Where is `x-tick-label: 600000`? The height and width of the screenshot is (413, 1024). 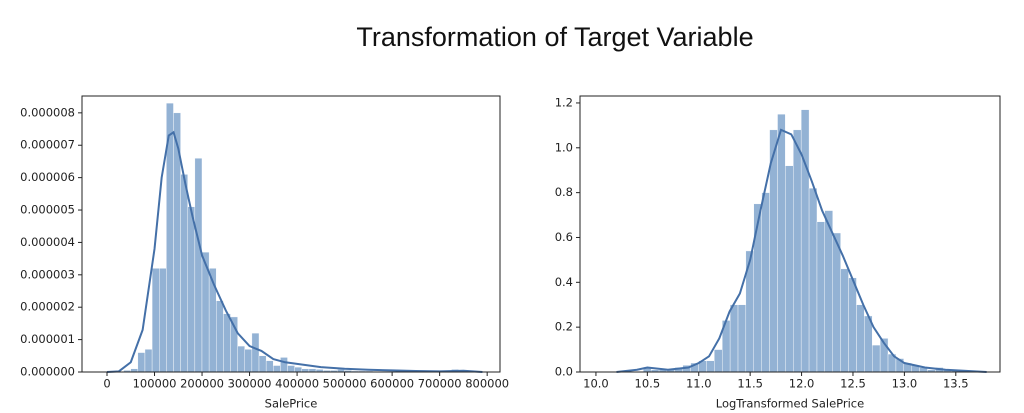
x-tick-label: 600000 is located at coordinates (392, 384).